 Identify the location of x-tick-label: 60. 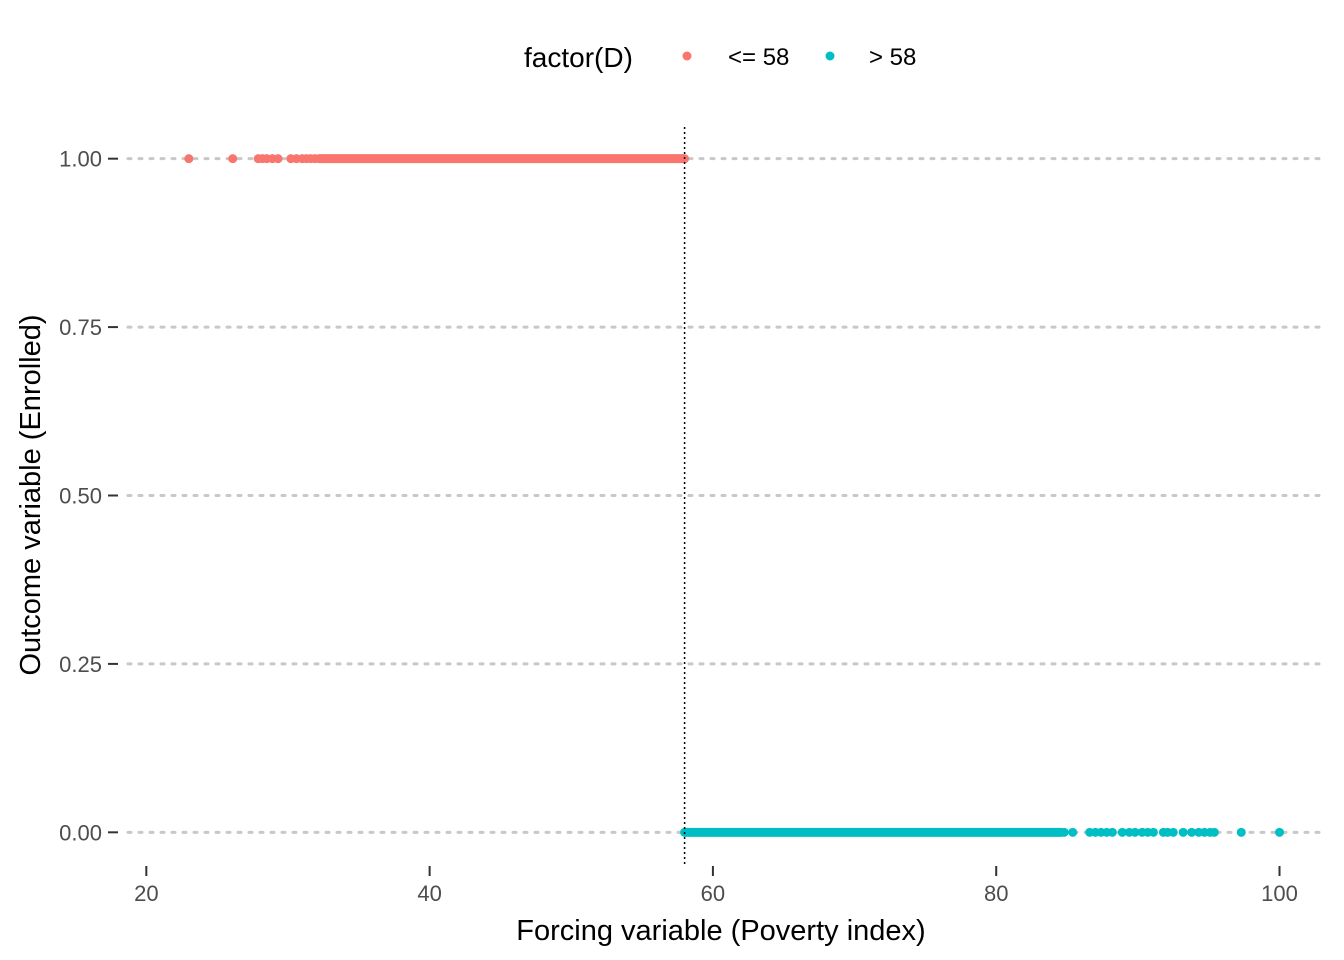
(713, 893).